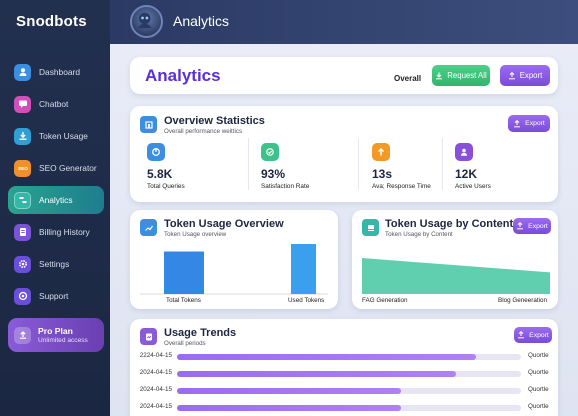 This screenshot has width=578, height=416. I want to click on token-content-export-button: Export, so click(532, 226).